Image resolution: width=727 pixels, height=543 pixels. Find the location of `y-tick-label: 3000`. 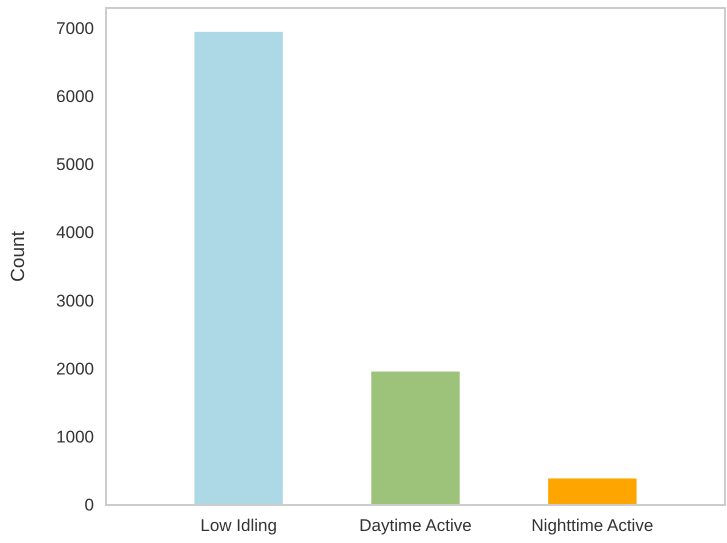

y-tick-label: 3000 is located at coordinates (75, 300).